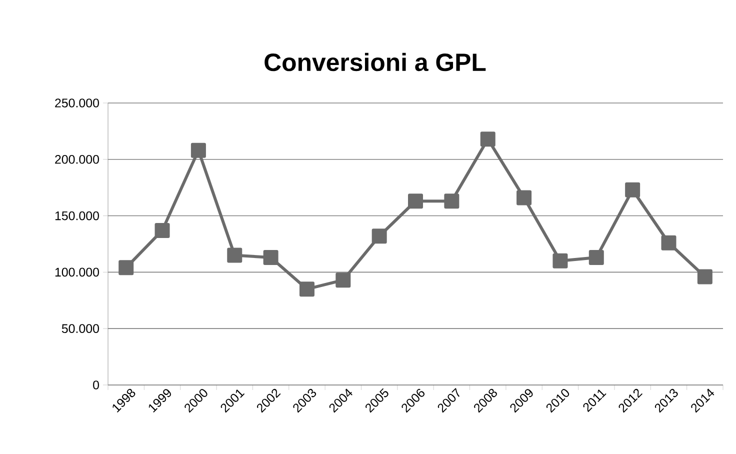 This screenshot has width=736, height=454. What do you see at coordinates (77, 272) in the screenshot?
I see `y-tick-label: 100.000` at bounding box center [77, 272].